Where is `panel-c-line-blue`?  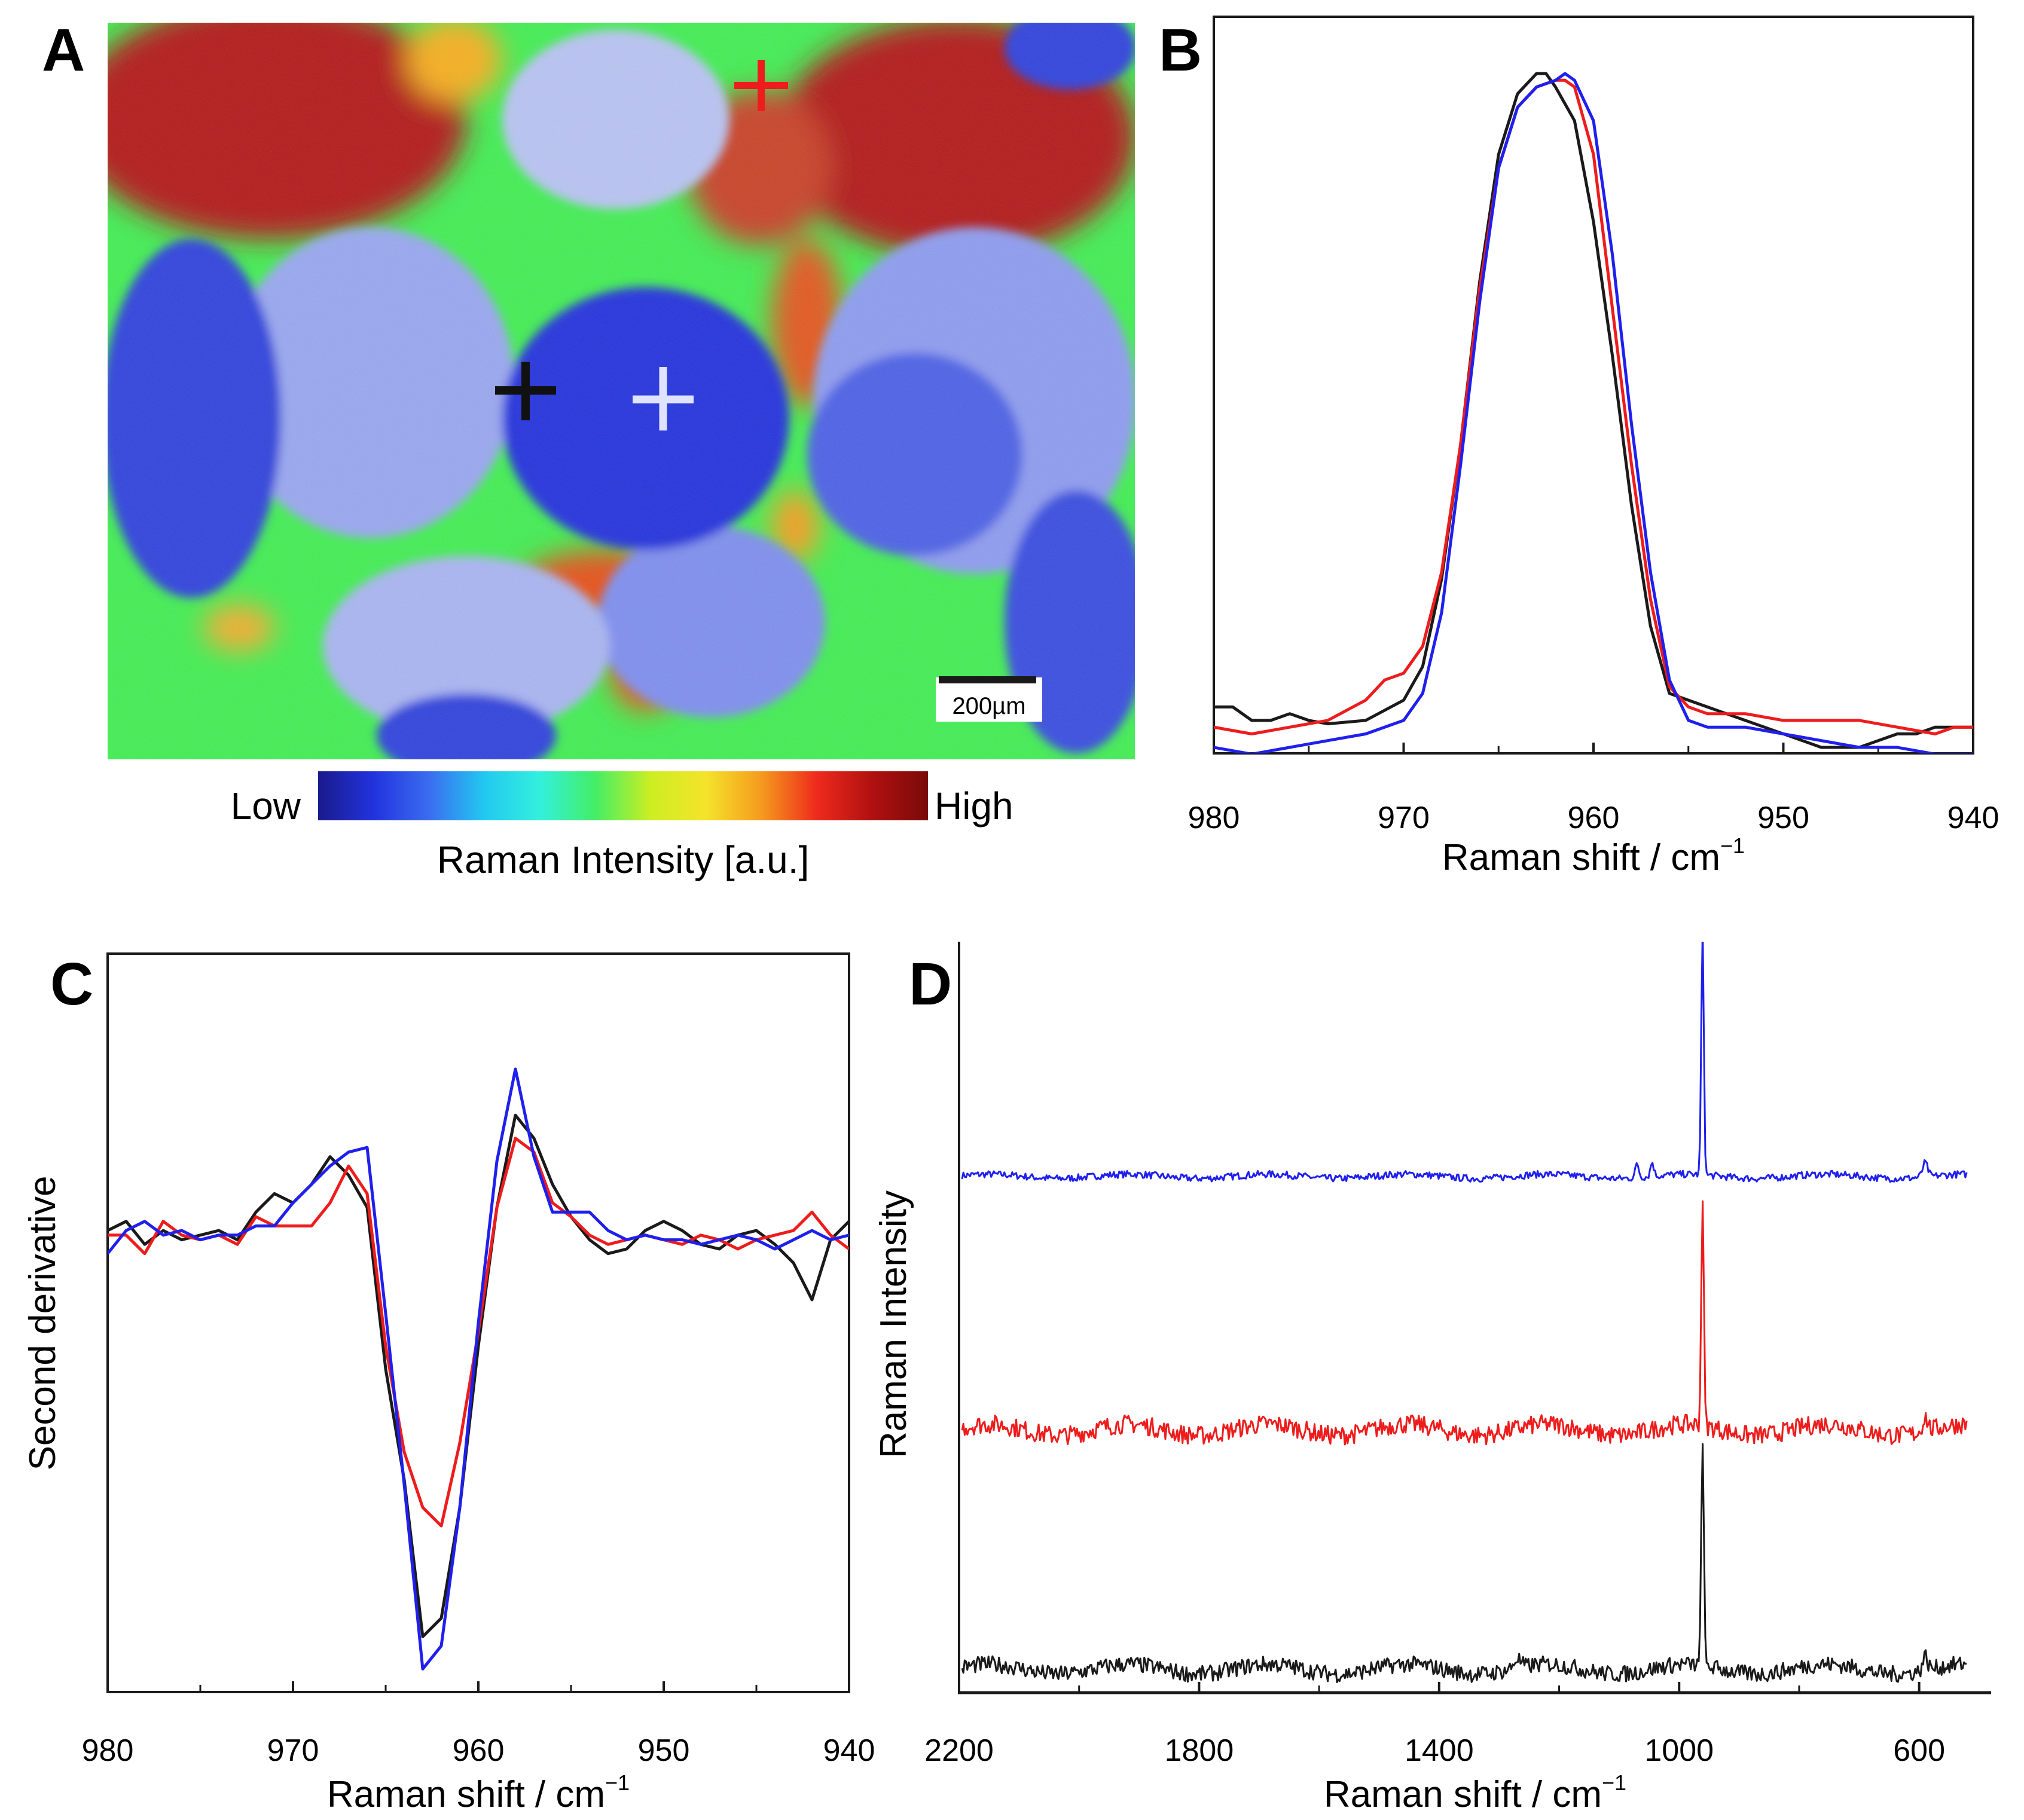
panel-c-line-blue is located at coordinates (478, 1369).